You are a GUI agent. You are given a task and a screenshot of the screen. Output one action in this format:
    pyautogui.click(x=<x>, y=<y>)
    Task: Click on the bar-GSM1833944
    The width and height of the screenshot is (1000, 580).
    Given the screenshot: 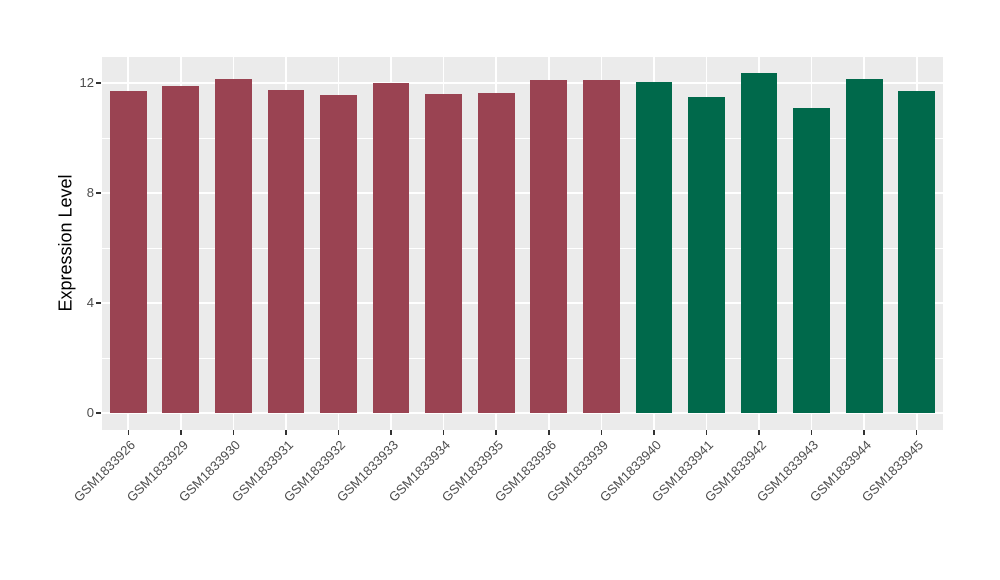 What is the action you would take?
    pyautogui.click(x=864, y=245)
    